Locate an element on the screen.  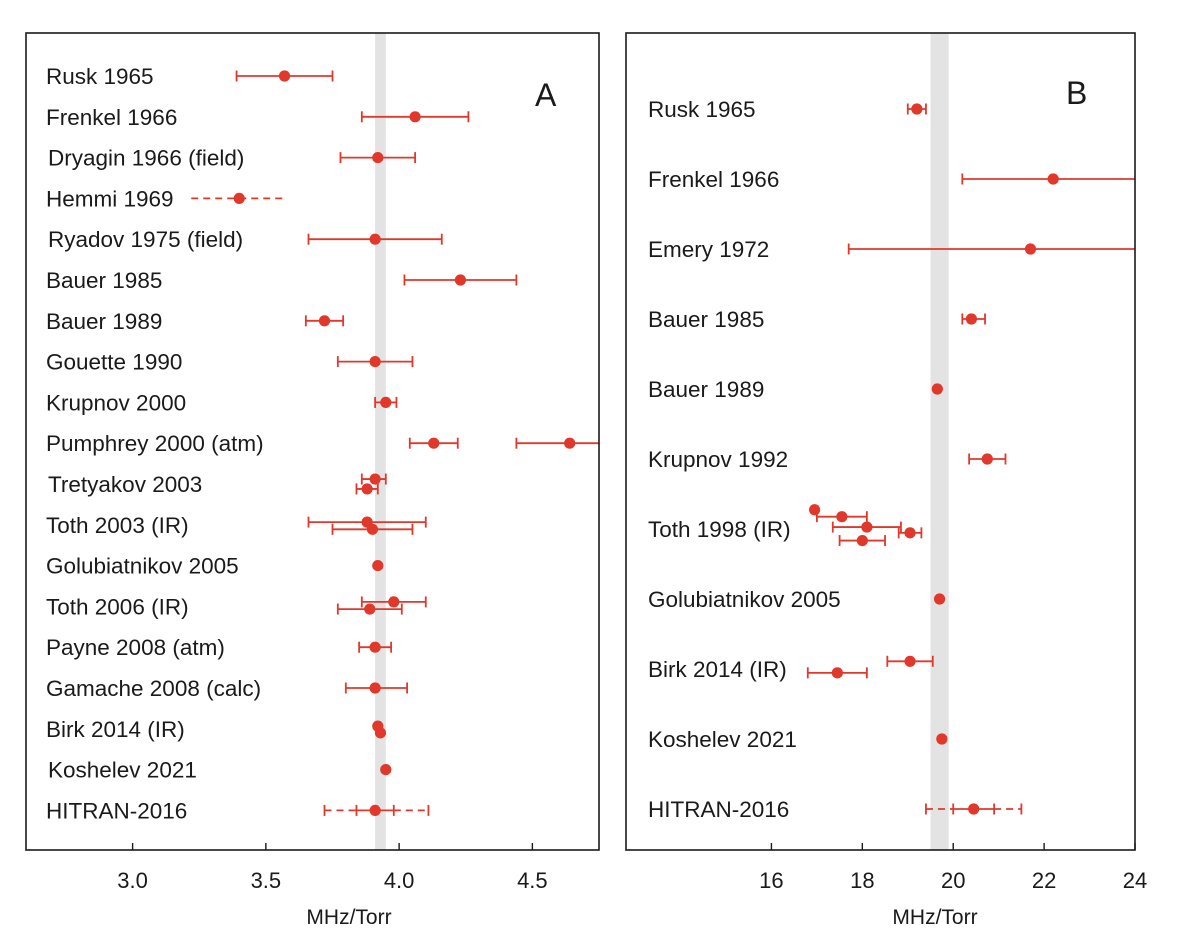
category-label: Gouette 1990 is located at coordinates (114, 362).